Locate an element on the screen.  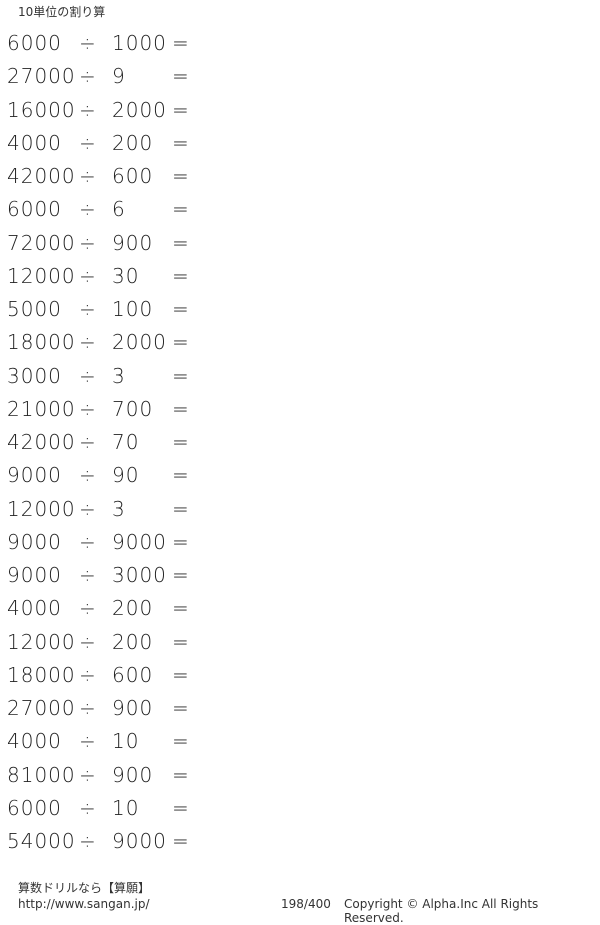
dividend: 81000 is located at coordinates (41, 774).